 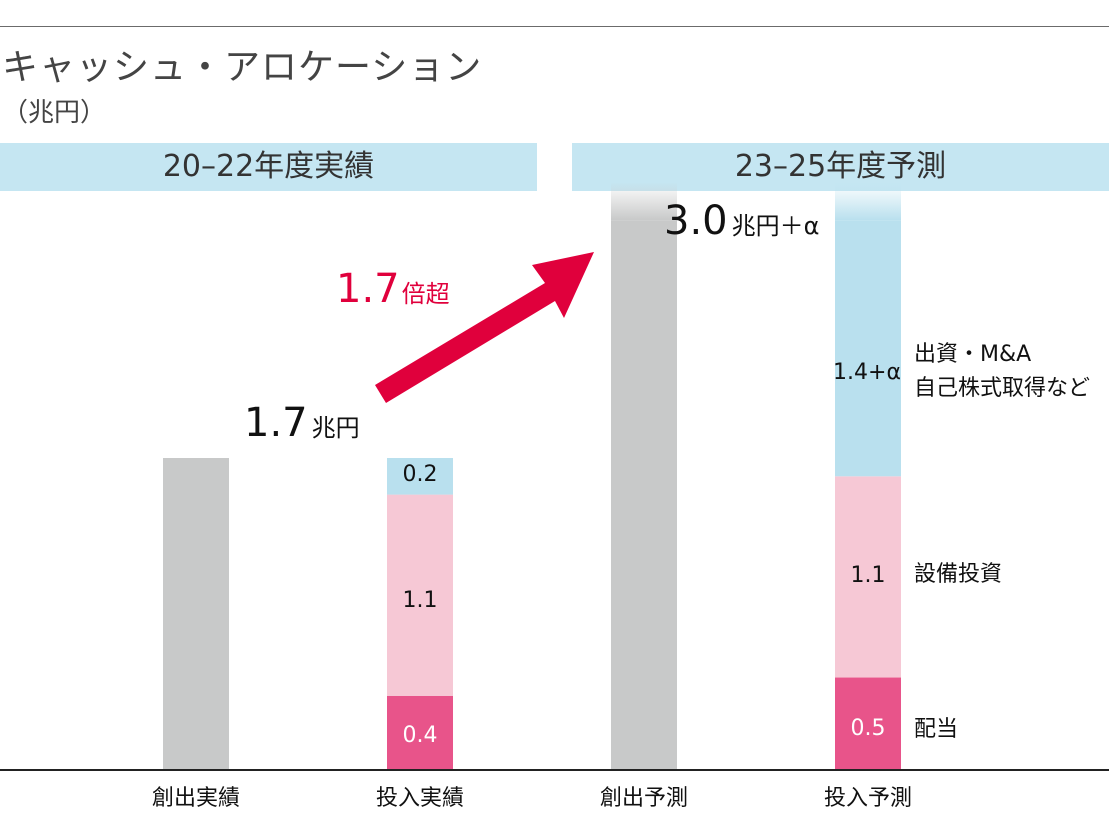 What do you see at coordinates (420, 600) in the screenshot?
I see `seg-label-actual-capex: 1.1` at bounding box center [420, 600].